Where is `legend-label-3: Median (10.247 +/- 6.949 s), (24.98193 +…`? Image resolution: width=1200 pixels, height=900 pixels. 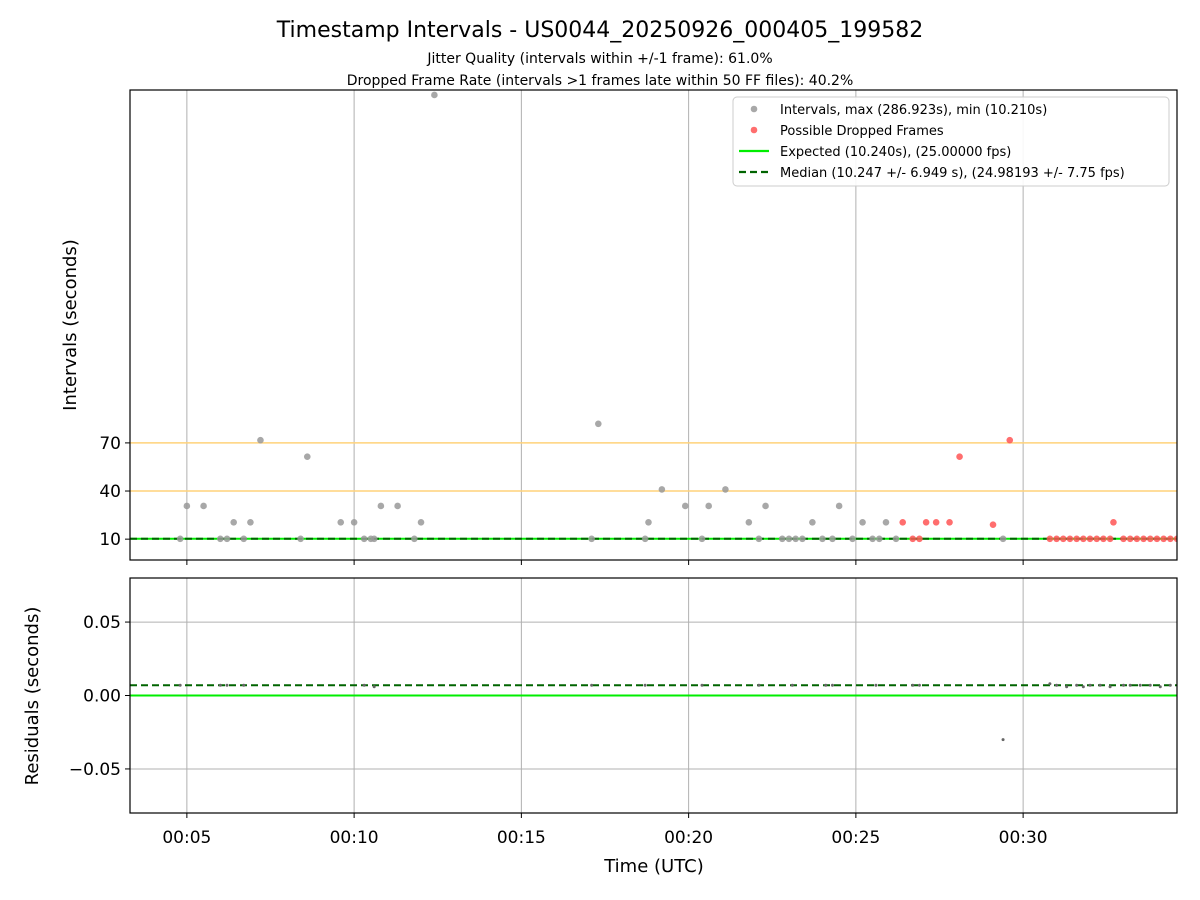
legend-label-3: Median (10.247 +/- 6.949 s), (24.98193 +… is located at coordinates (952, 173).